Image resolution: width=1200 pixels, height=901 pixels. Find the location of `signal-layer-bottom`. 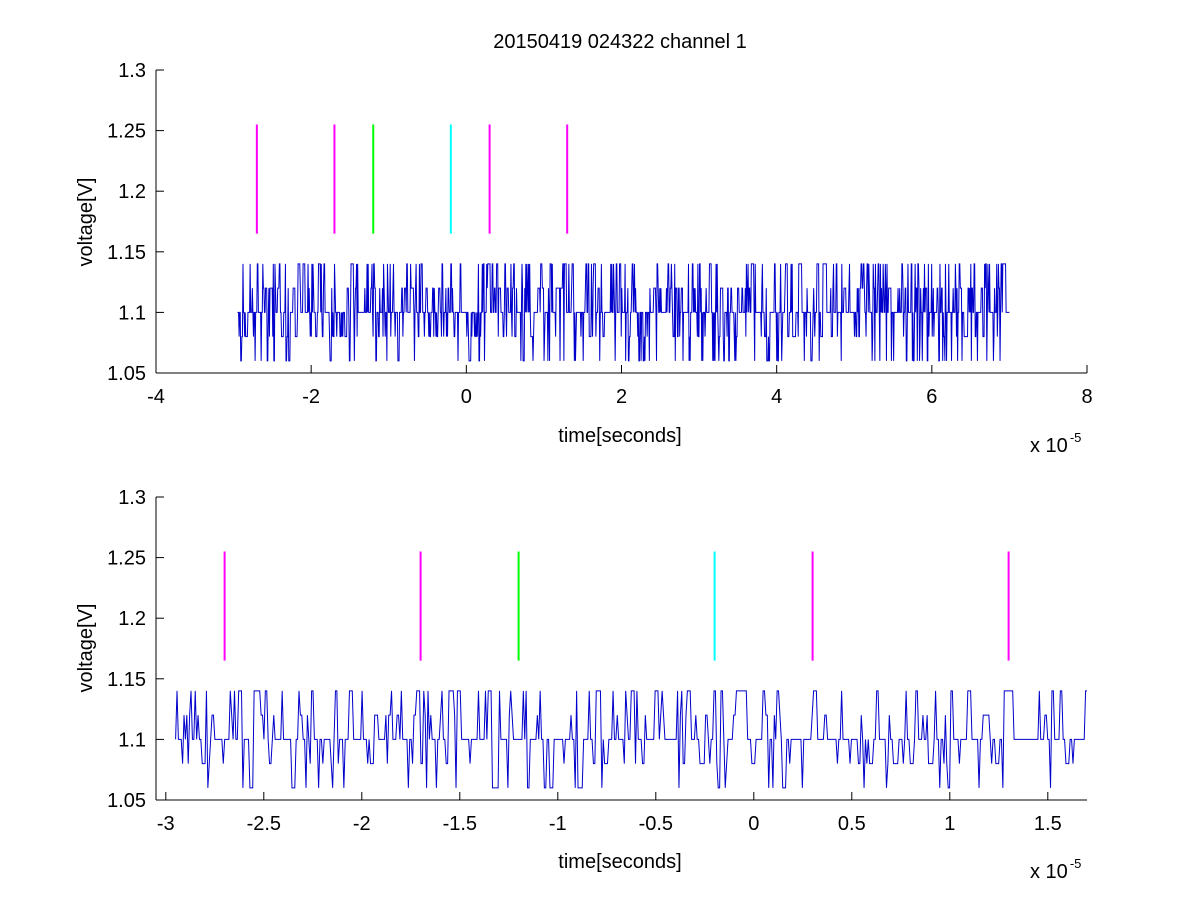

signal-layer-bottom is located at coordinates (631, 739).